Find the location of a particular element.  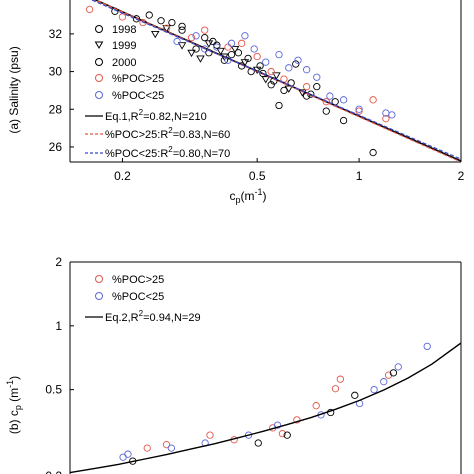

panel-a-x-axis-title: cp(m-1) is located at coordinates (247, 196).